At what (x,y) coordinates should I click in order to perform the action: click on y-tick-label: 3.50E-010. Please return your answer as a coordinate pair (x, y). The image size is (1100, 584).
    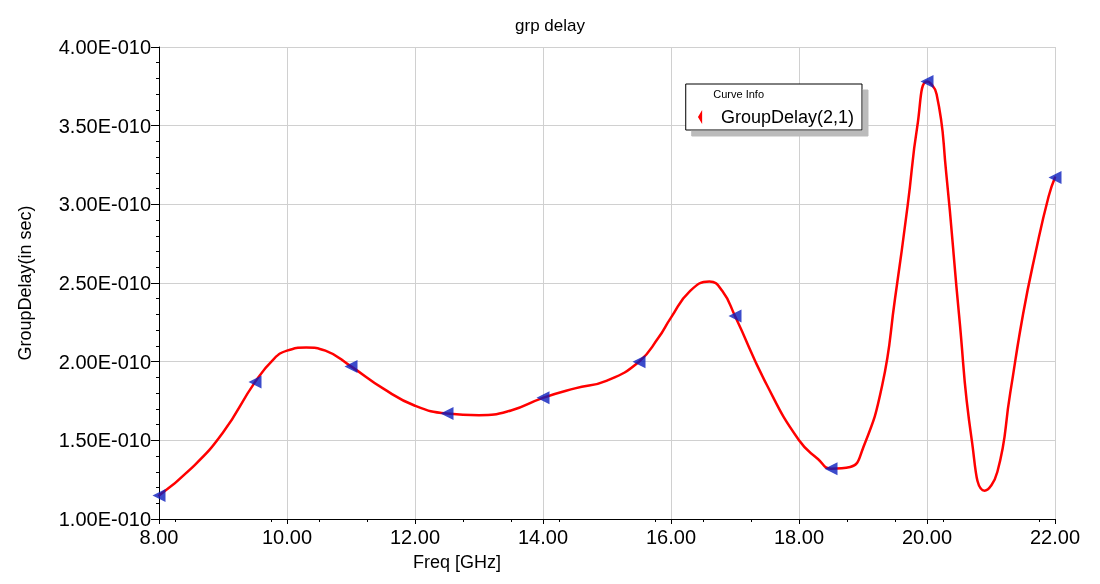
    Looking at the image, I should click on (104, 125).